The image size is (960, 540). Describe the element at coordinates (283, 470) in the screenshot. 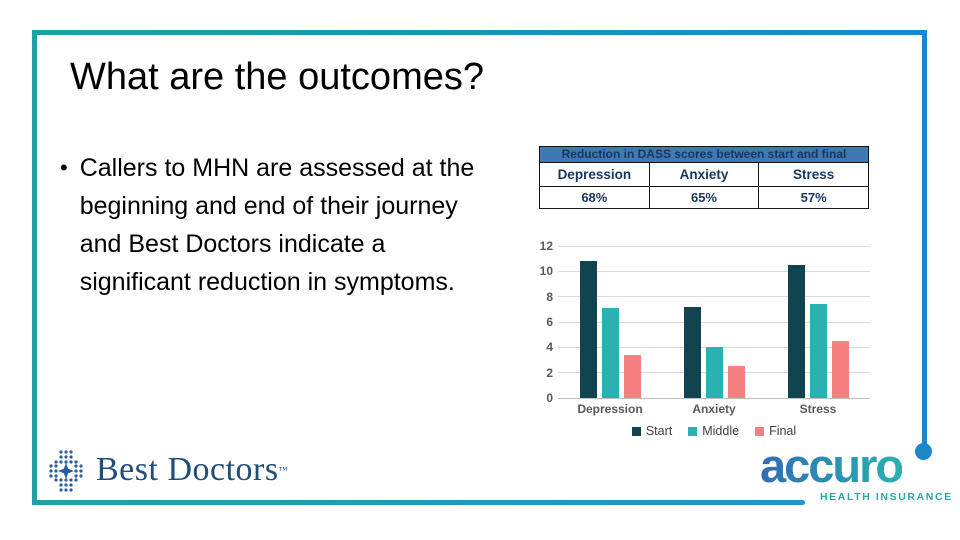

I see `trademark-symbol: ™` at that location.